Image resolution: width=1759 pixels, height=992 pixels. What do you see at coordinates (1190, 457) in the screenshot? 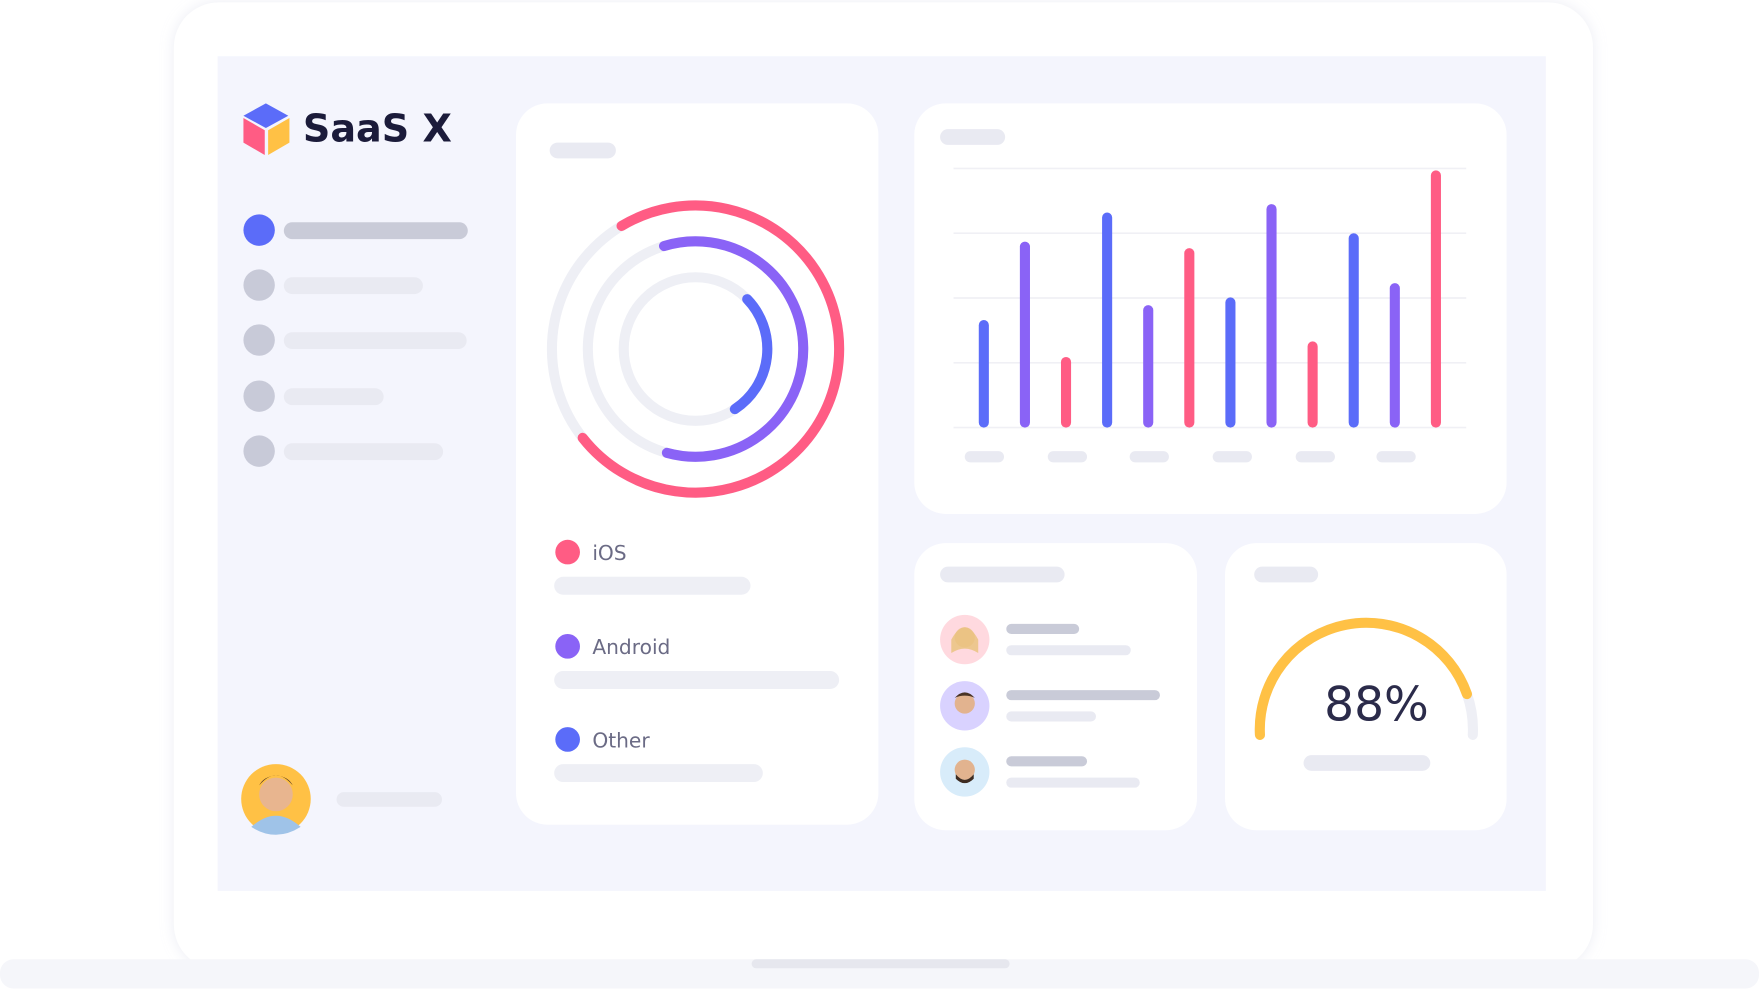
I see `x-axis-placeholders` at bounding box center [1190, 457].